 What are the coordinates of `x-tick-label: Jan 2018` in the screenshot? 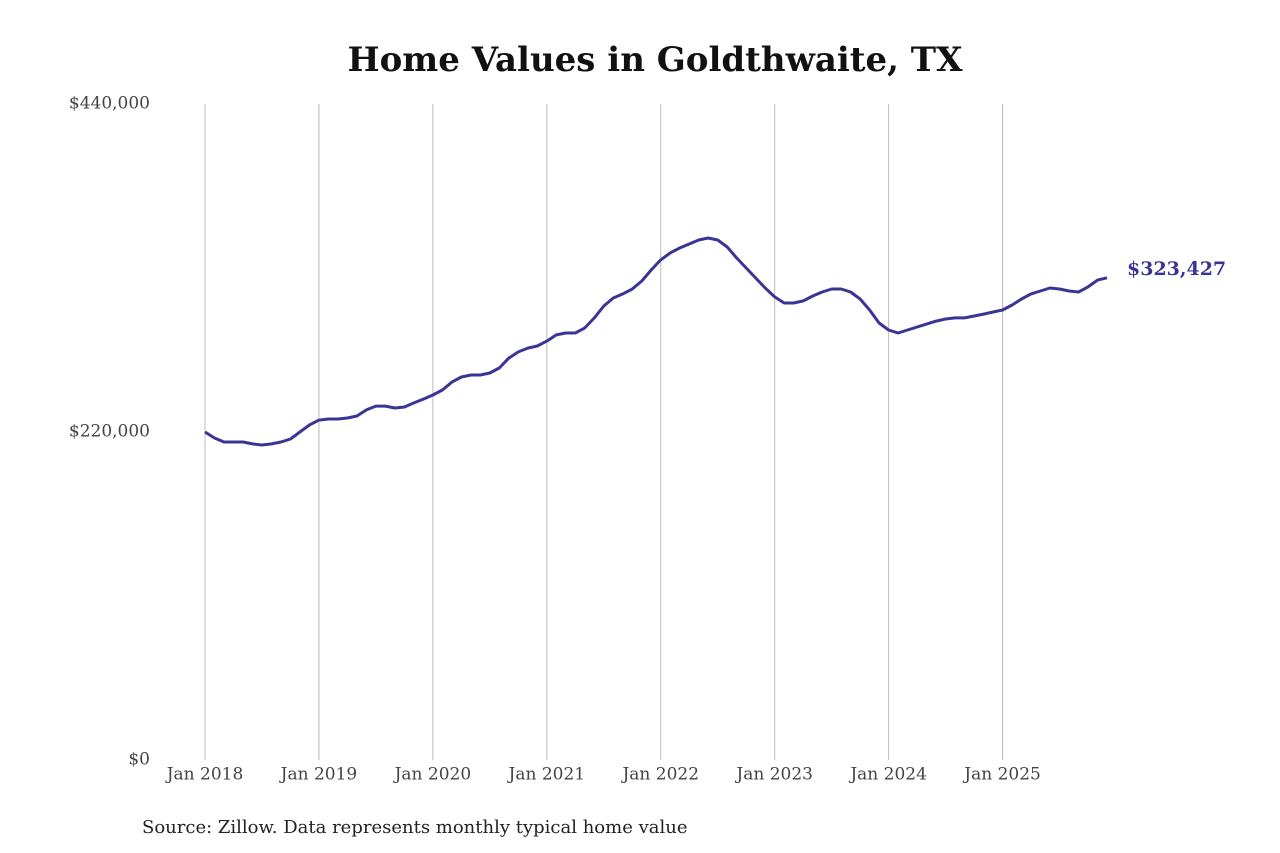 It's located at (204, 775).